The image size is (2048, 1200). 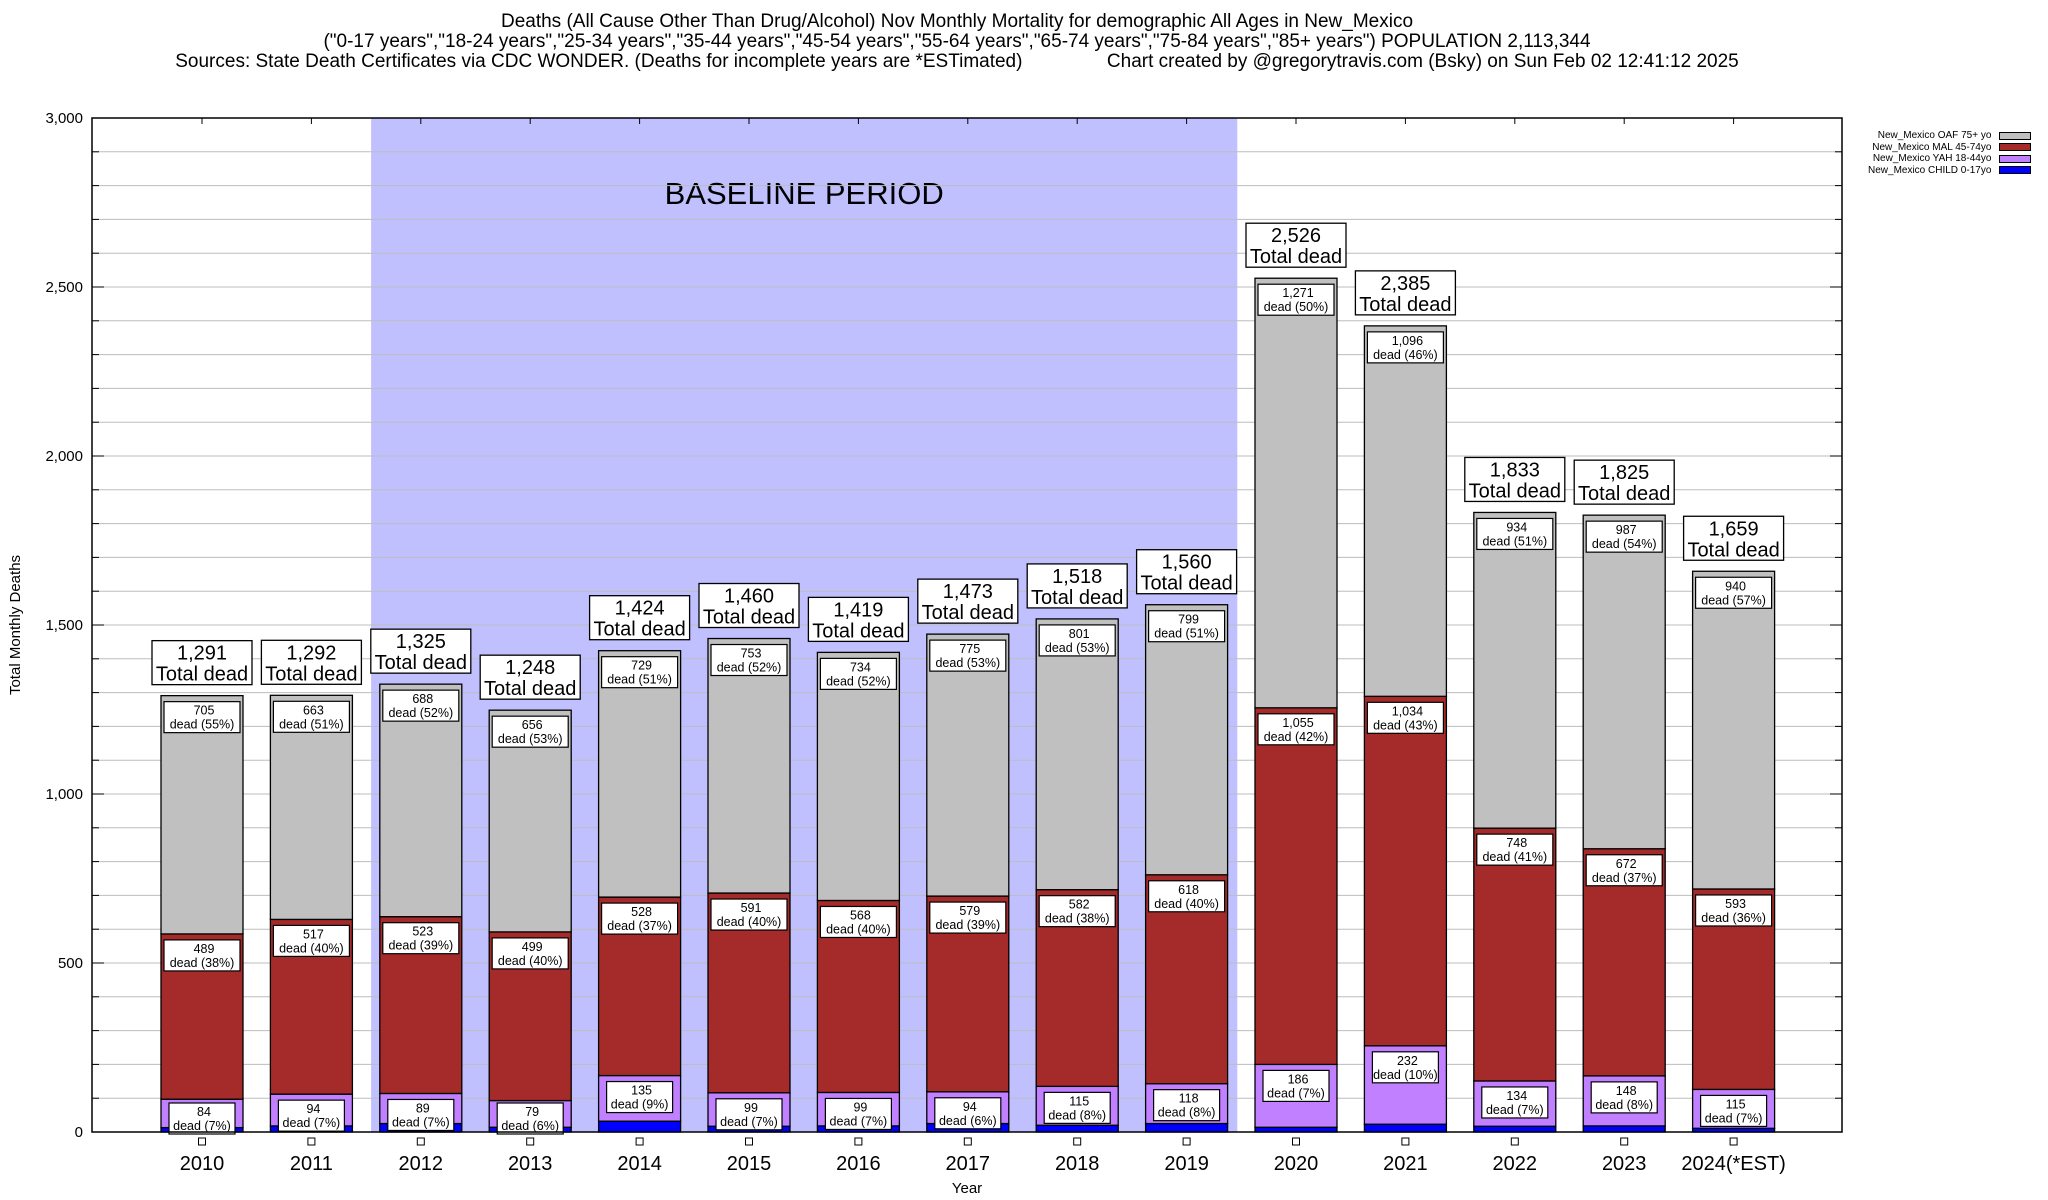 I want to click on y-tick-label: 3,000, so click(x=64, y=118).